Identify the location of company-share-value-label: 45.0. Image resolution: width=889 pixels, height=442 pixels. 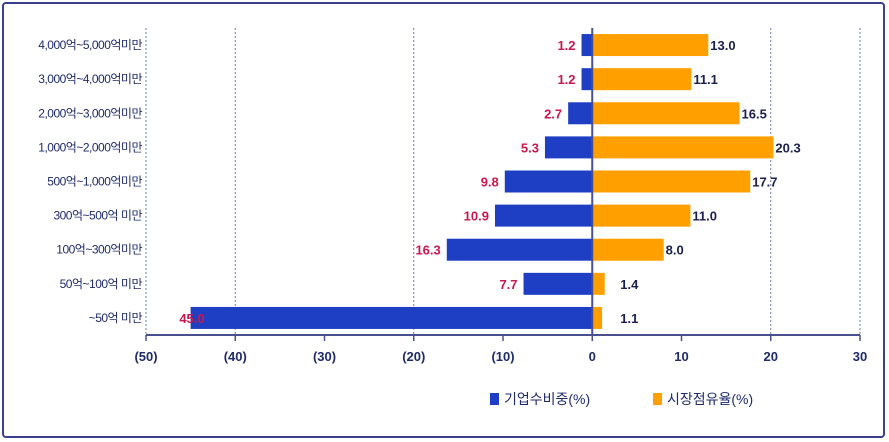
(191, 318).